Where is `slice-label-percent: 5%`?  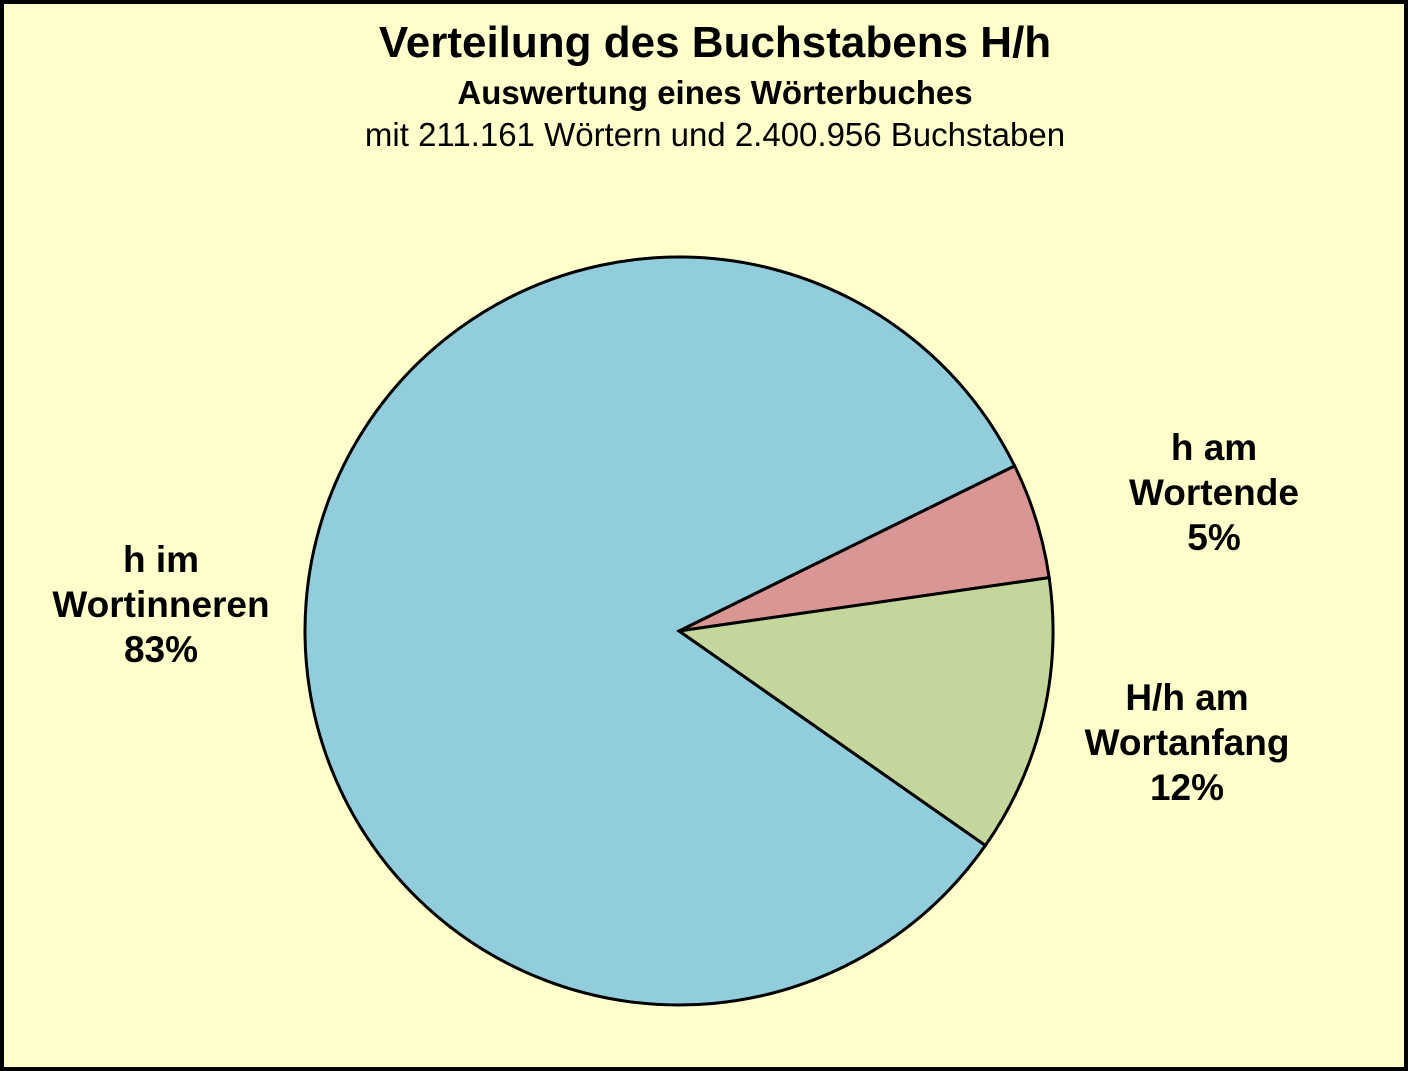
slice-label-percent: 5% is located at coordinates (1214, 537).